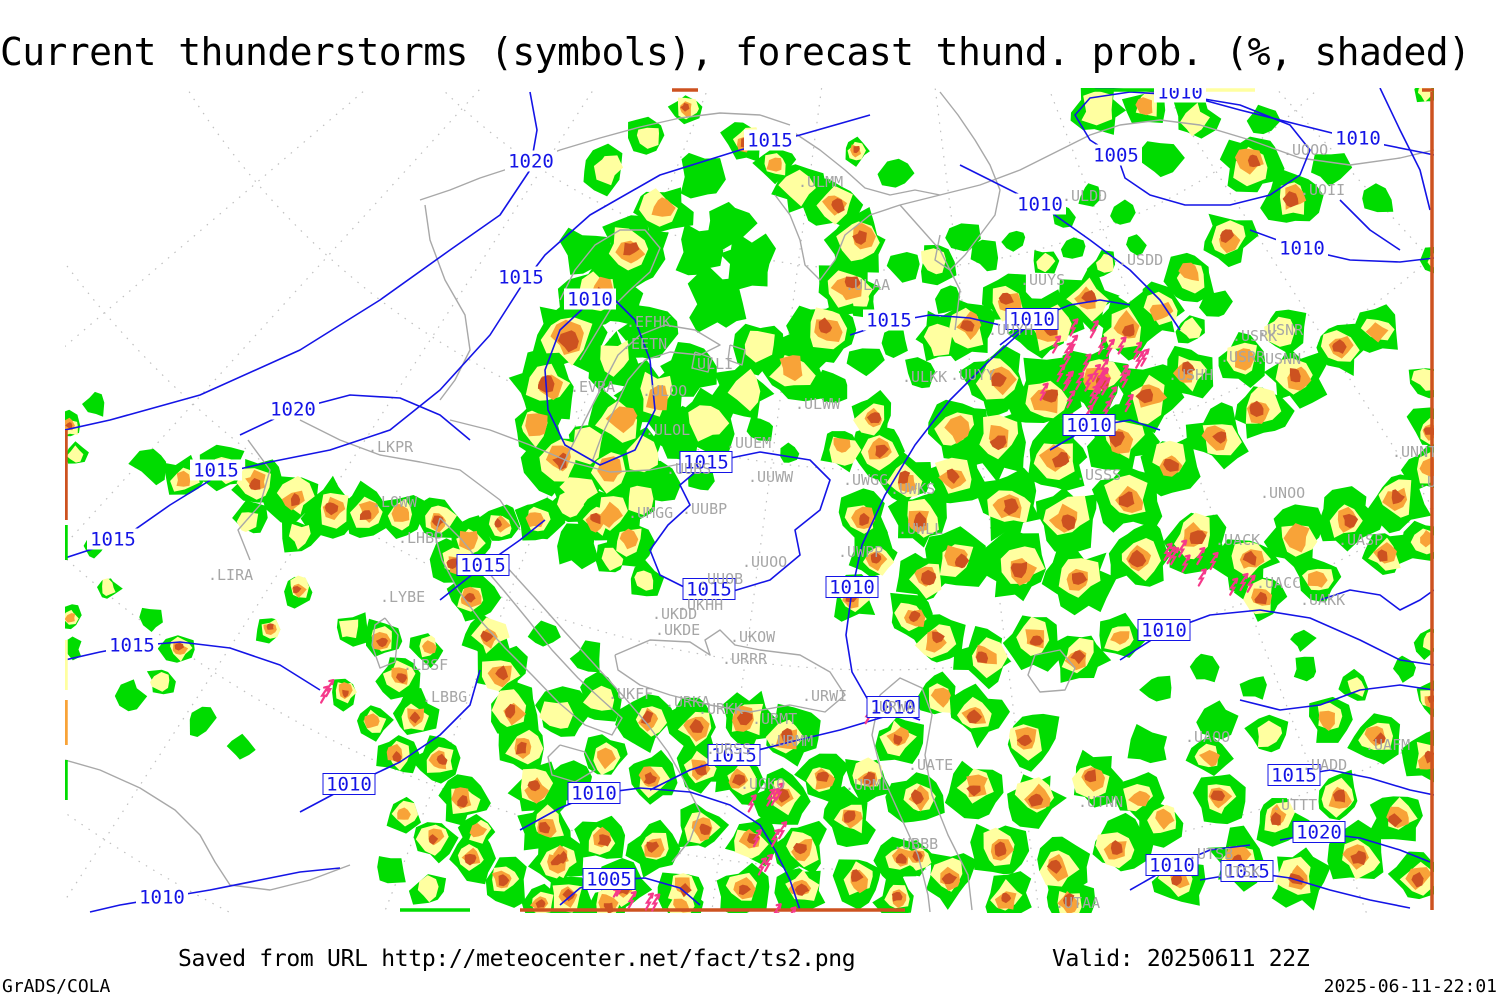 The width and height of the screenshot is (1500, 1000). I want to click on station-label: .URWA, so click(892, 707).